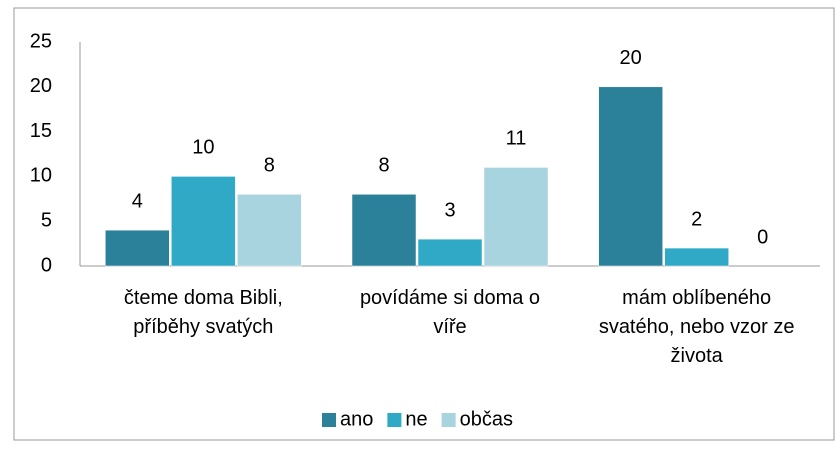 This screenshot has width=838, height=452. I want to click on y-tick-label: 0, so click(46, 265).